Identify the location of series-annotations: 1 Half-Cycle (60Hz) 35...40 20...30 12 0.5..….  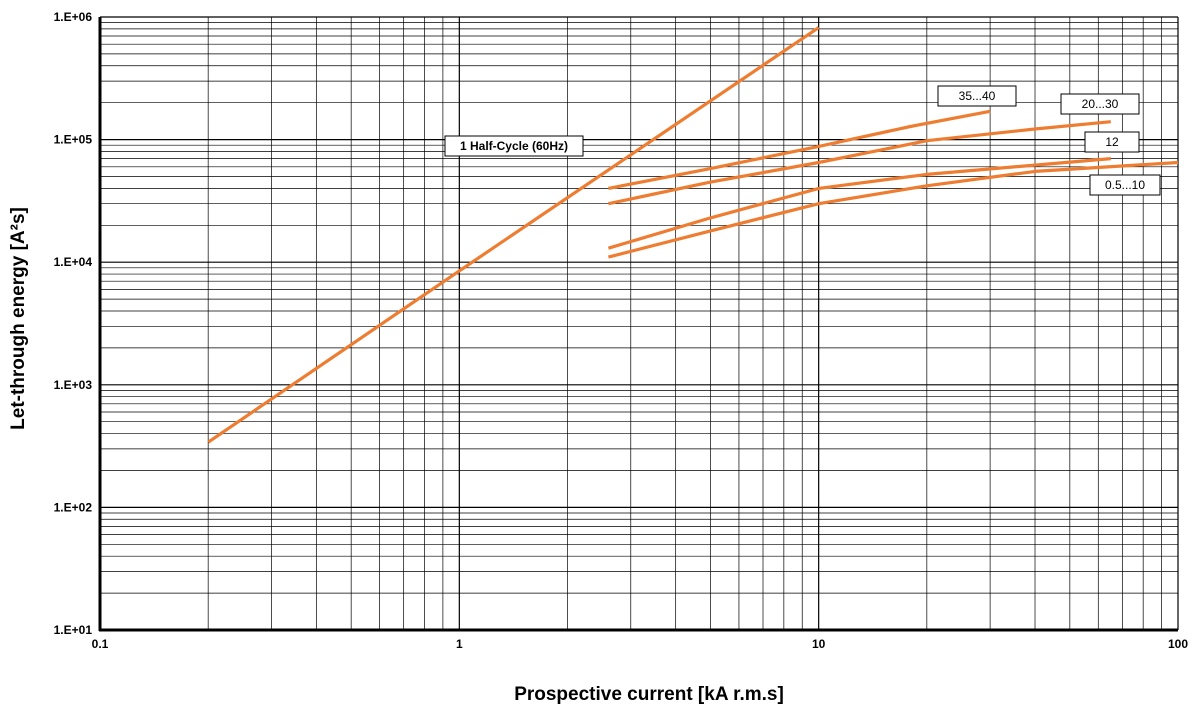
(802, 140).